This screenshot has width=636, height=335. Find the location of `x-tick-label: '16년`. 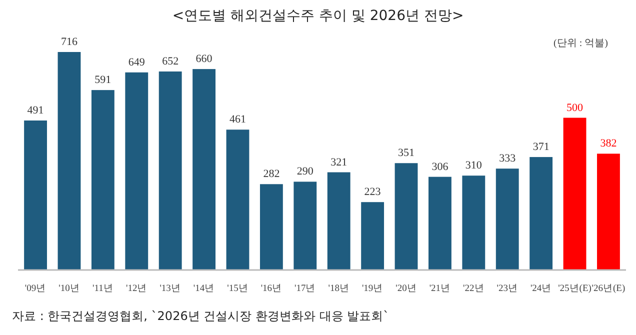

x-tick-label: '16년 is located at coordinates (271, 288).